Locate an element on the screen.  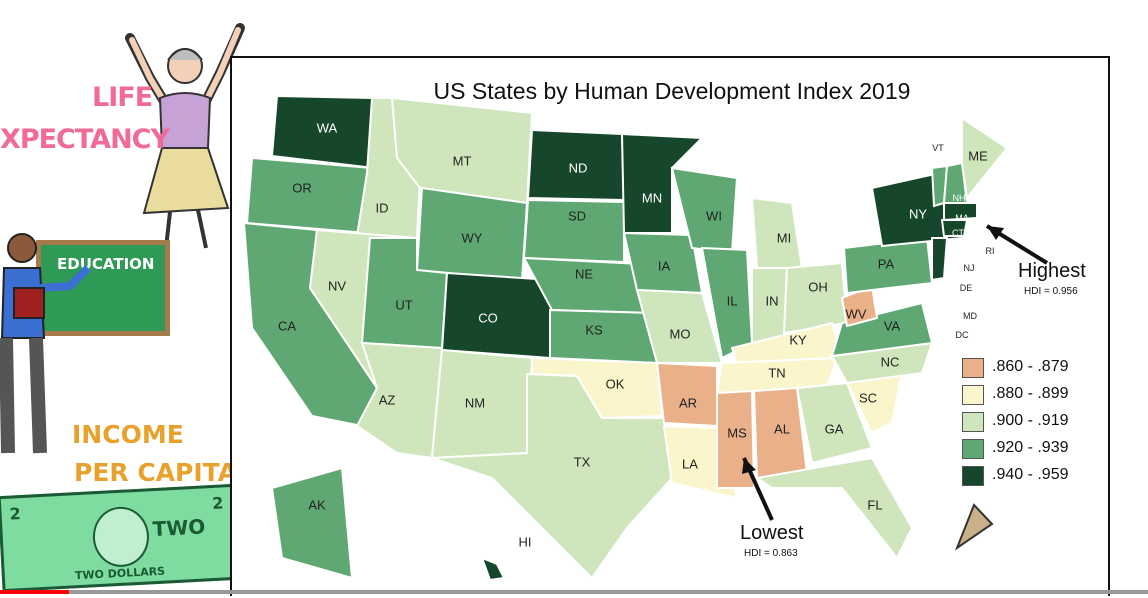
state-label-ks: KS is located at coordinates (594, 330).